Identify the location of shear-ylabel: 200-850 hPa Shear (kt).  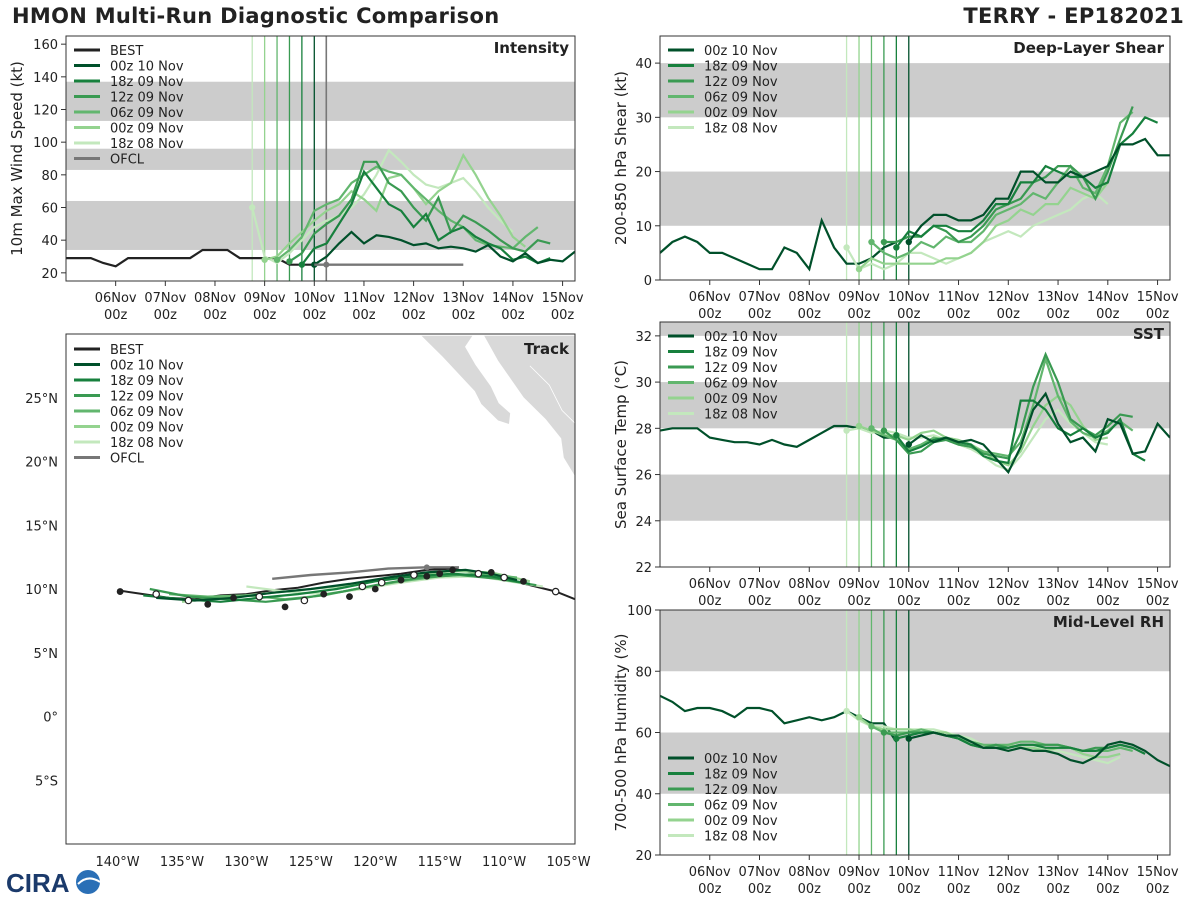
(621, 158).